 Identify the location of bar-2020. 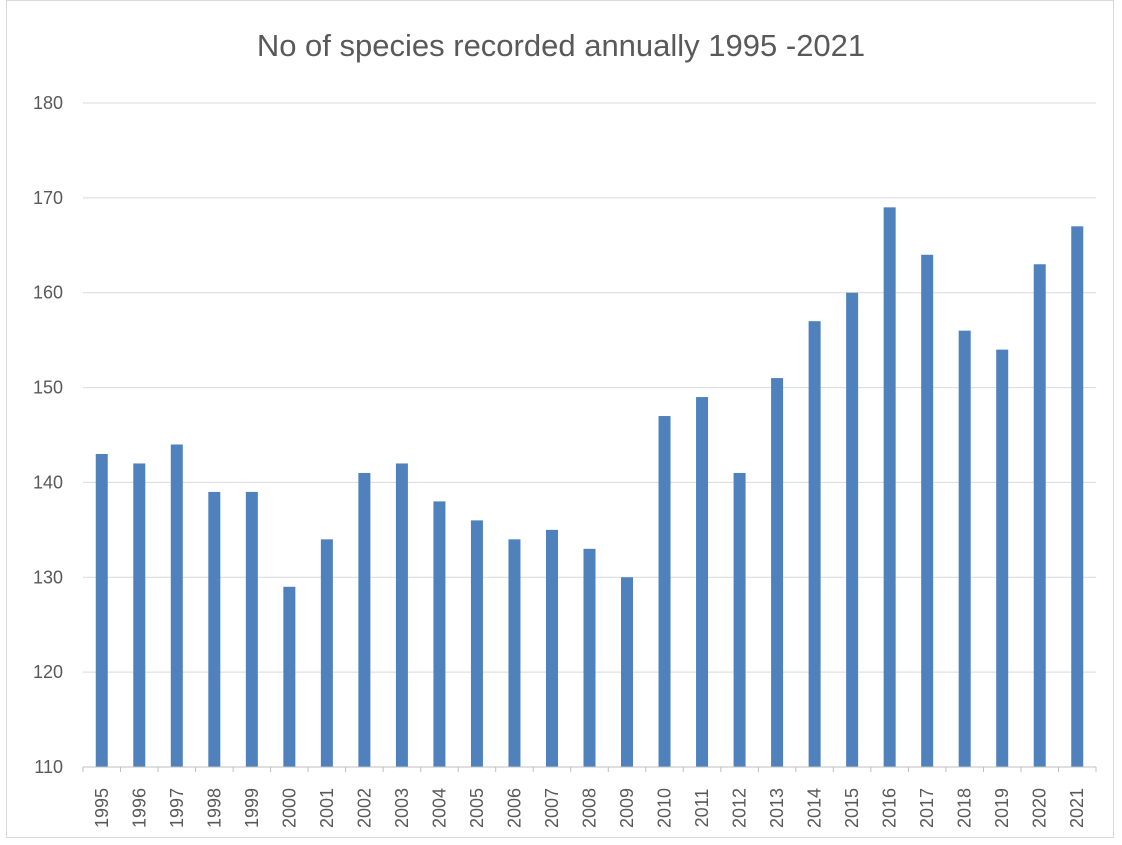
(1039, 515).